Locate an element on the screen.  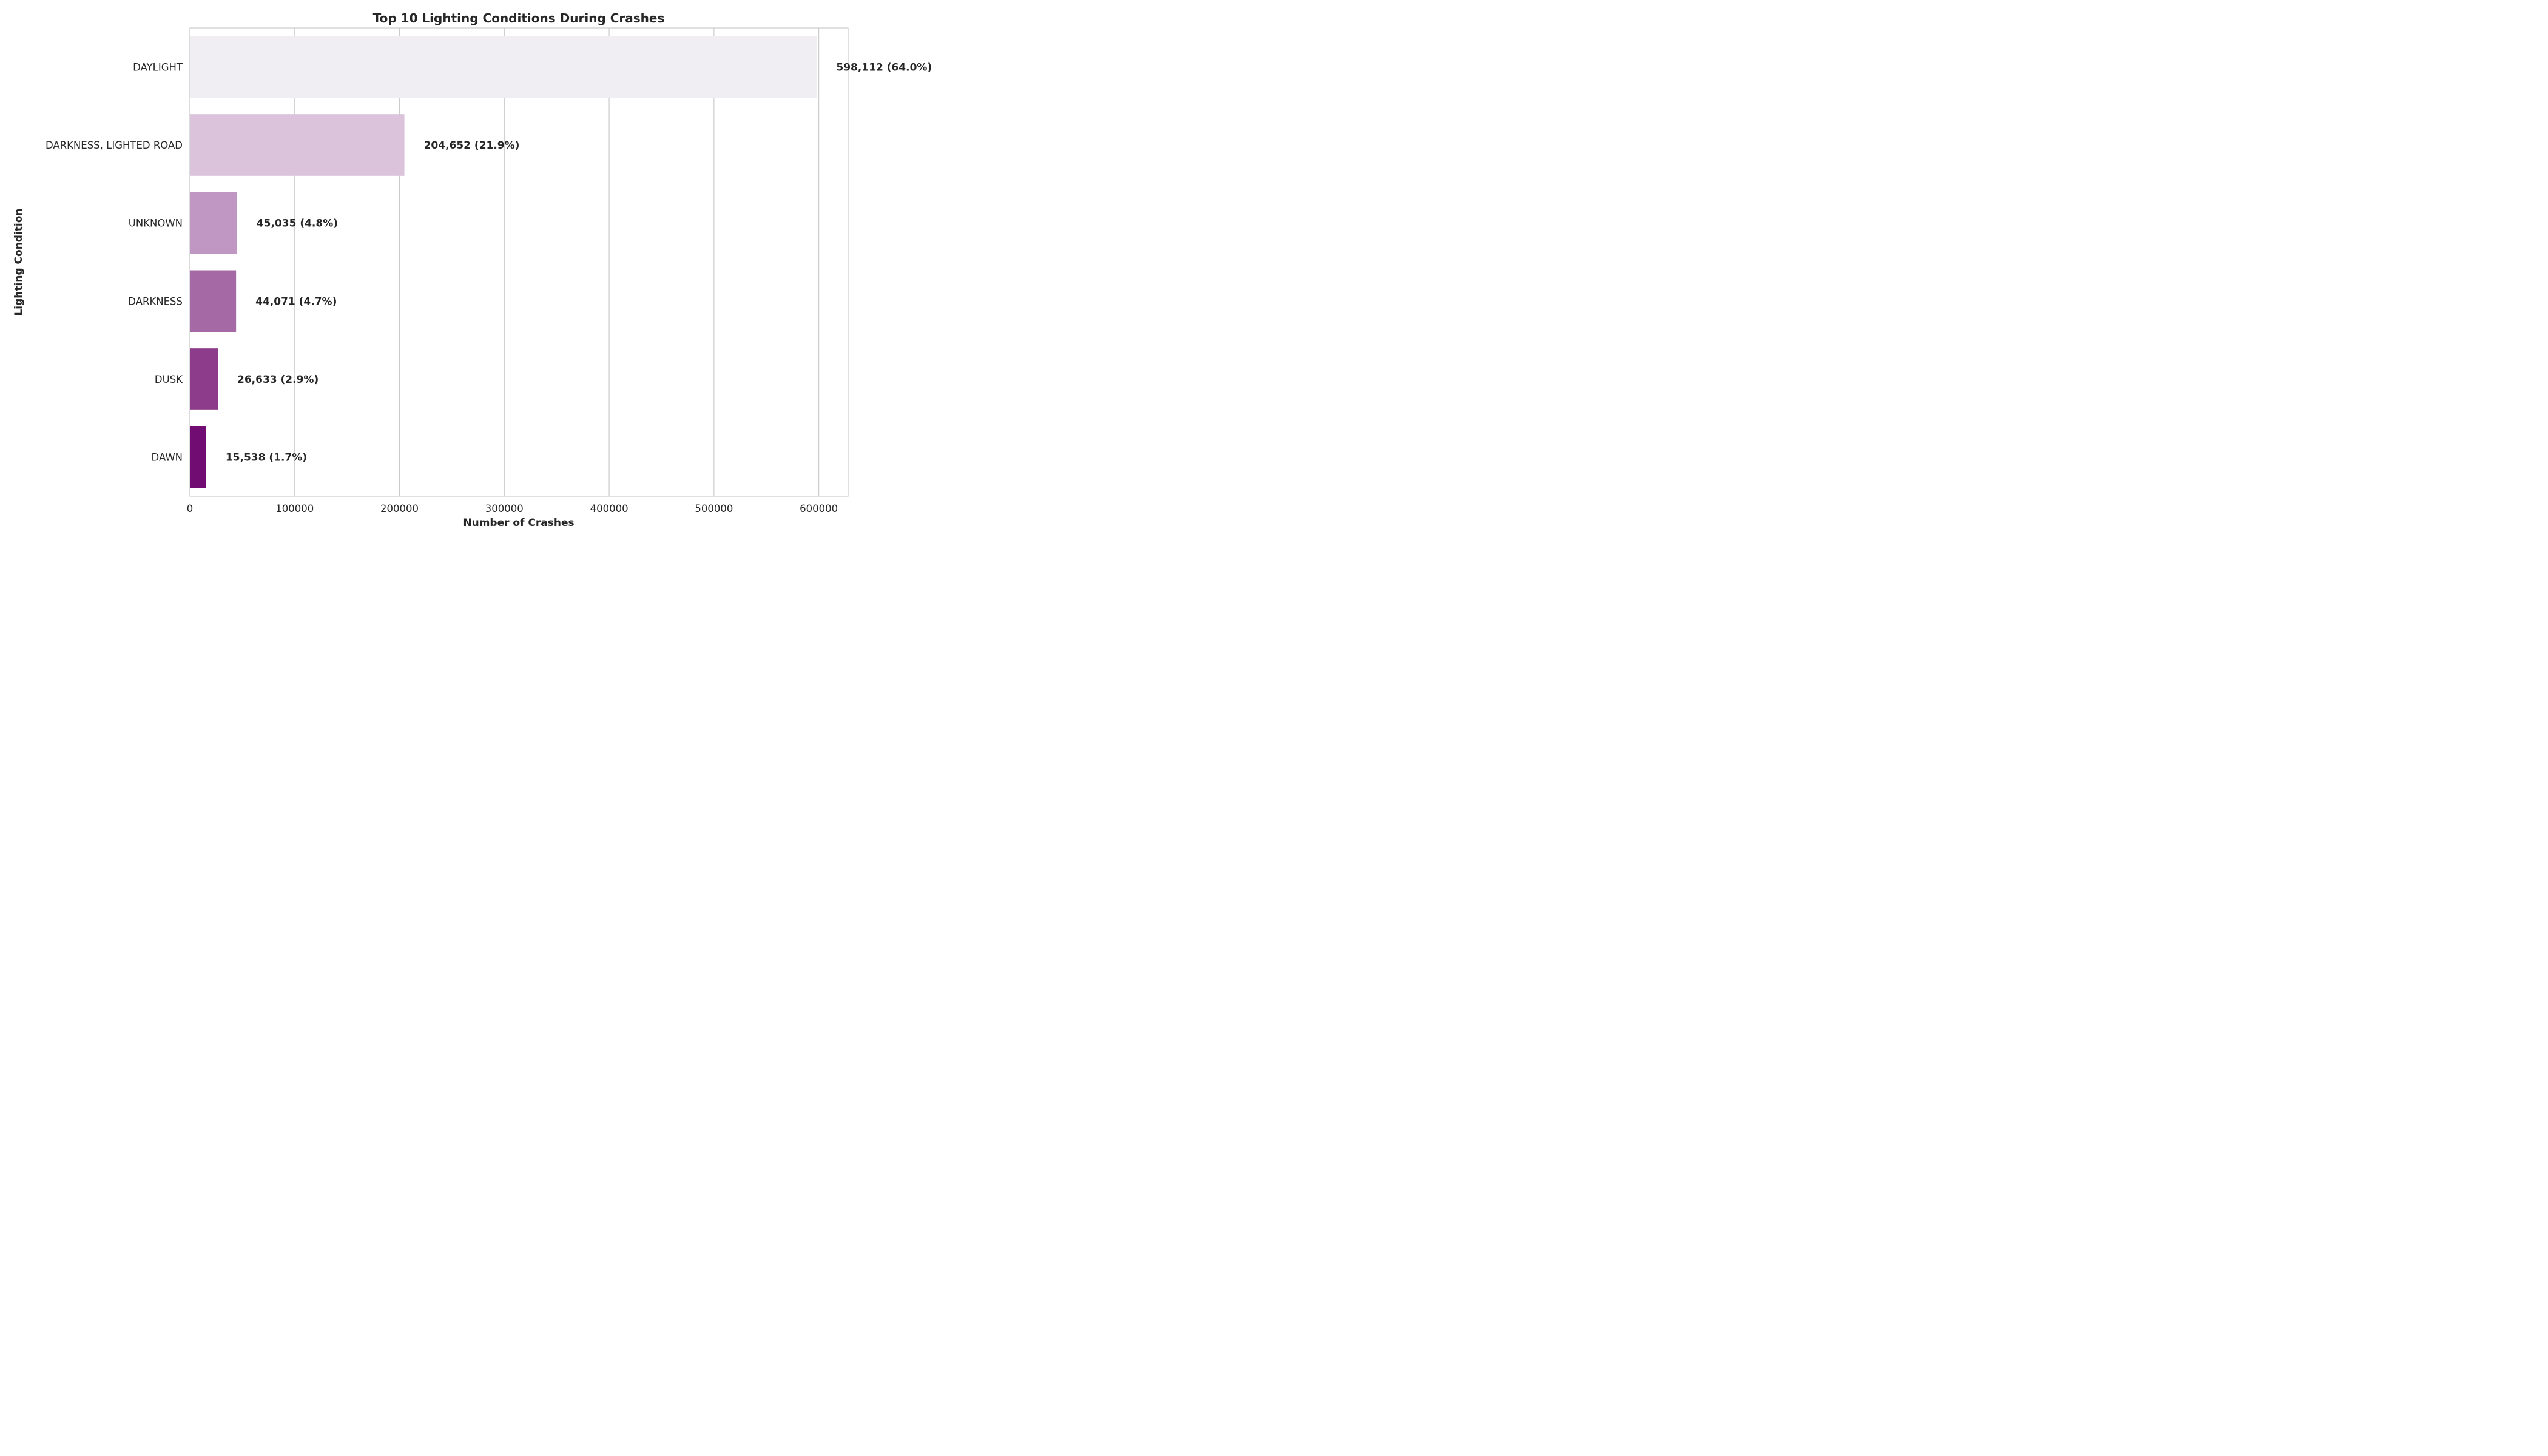
x-tick-label: 400000 is located at coordinates (609, 508).